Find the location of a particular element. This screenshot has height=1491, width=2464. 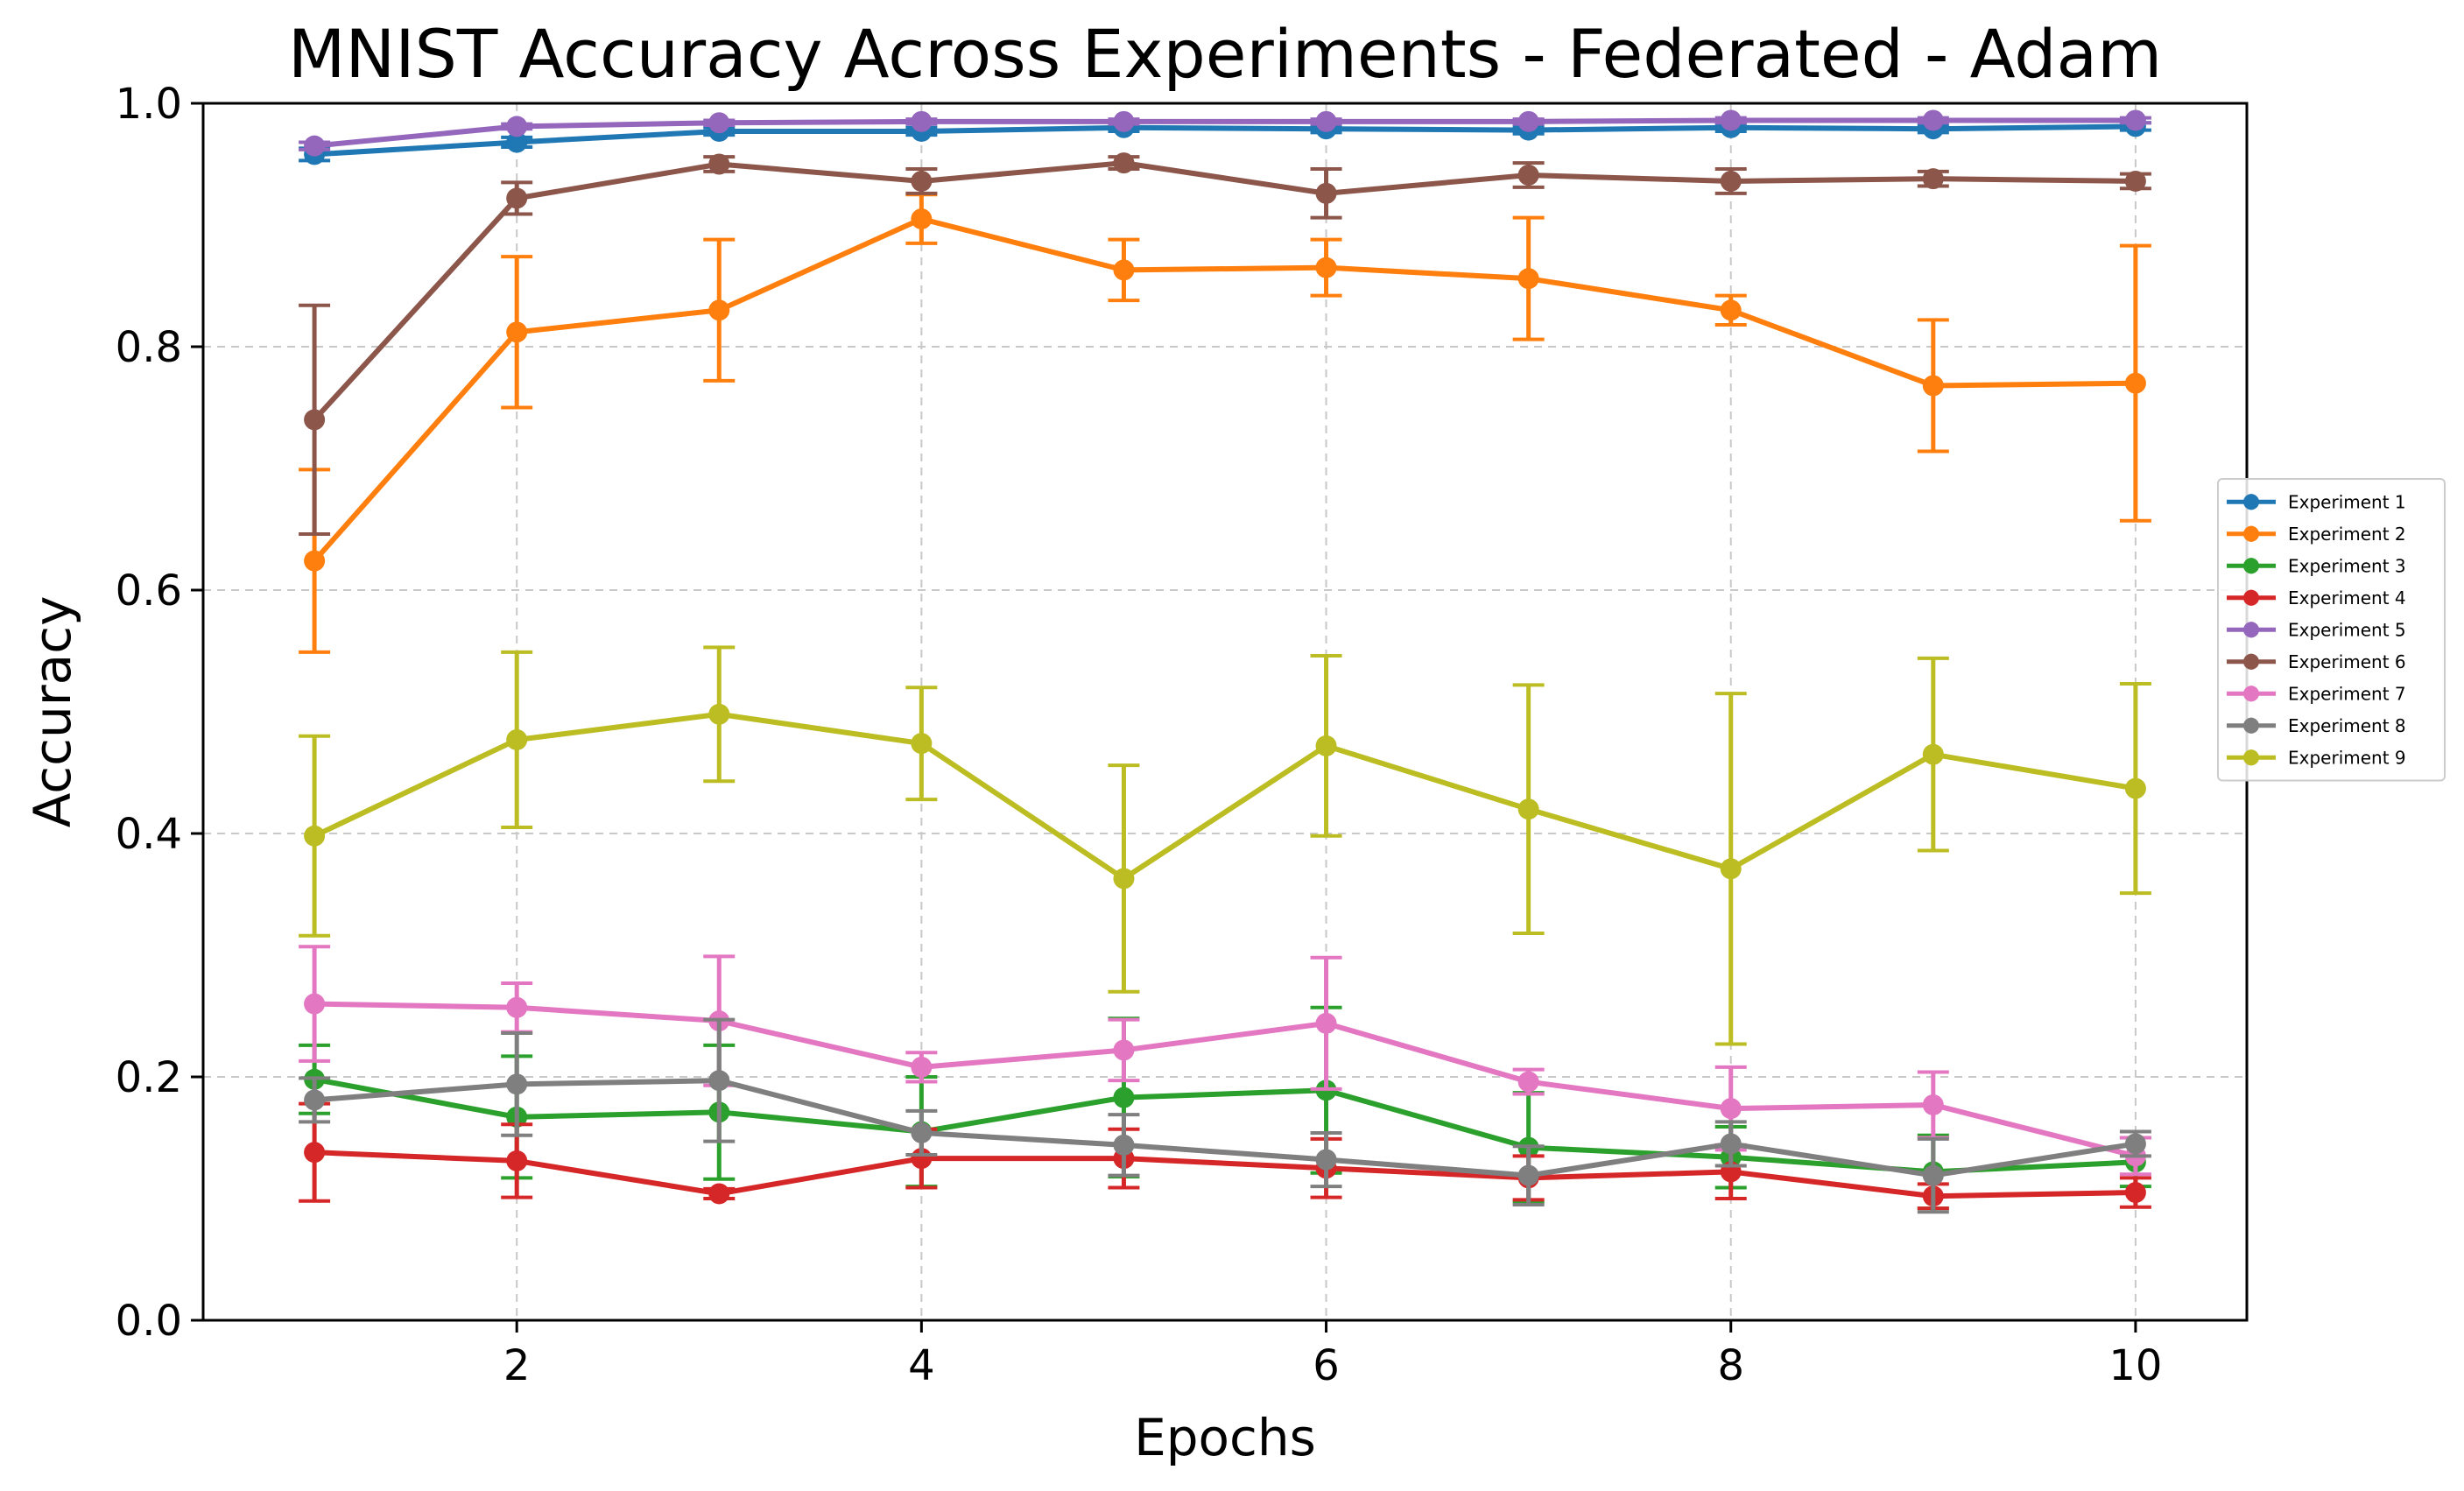

x-tick-label: 2 is located at coordinates (517, 1365).